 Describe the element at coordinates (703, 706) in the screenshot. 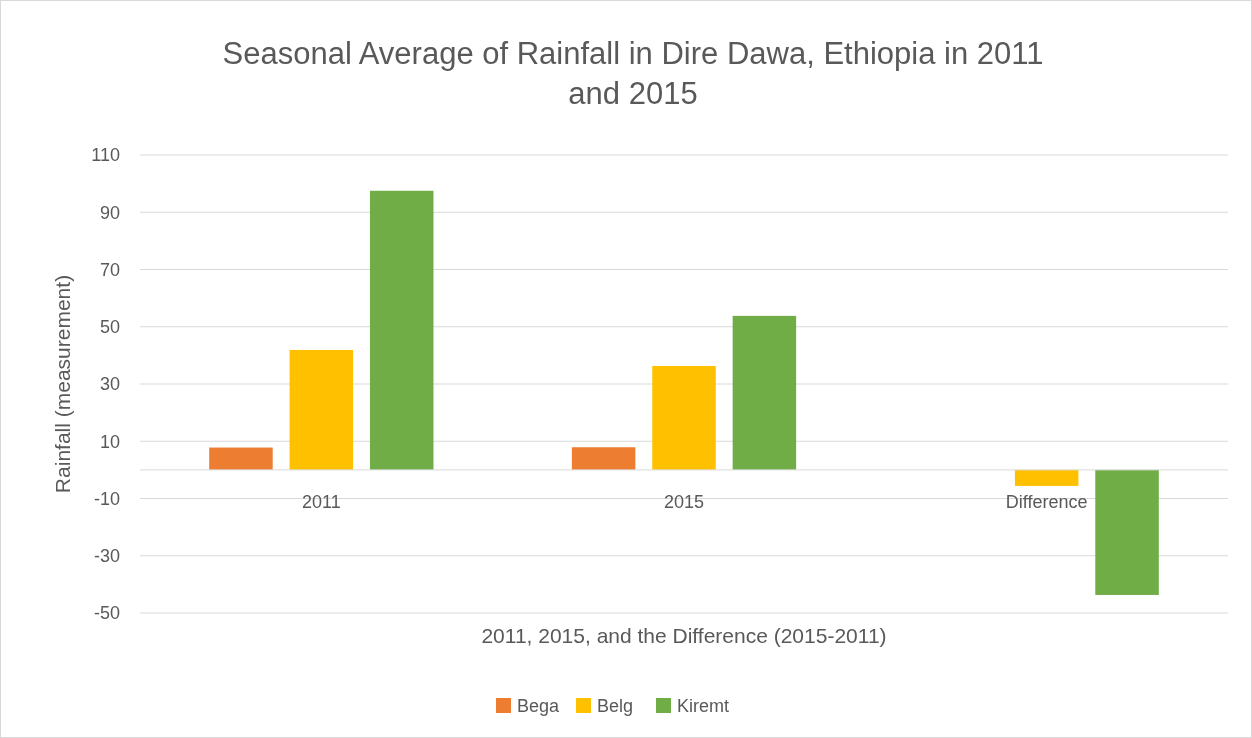

I see `legend-label: Kiremt` at that location.